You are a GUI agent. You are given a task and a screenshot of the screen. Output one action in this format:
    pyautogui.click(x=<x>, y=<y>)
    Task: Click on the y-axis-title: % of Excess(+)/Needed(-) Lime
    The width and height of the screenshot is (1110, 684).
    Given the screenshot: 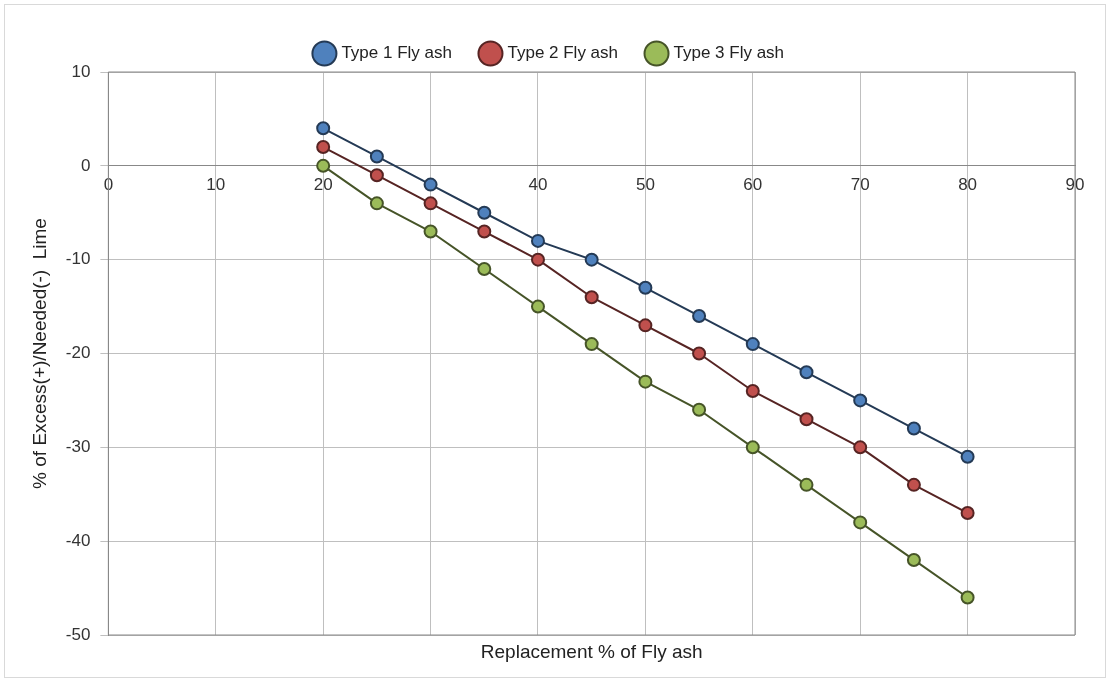 What is the action you would take?
    pyautogui.click(x=39, y=353)
    